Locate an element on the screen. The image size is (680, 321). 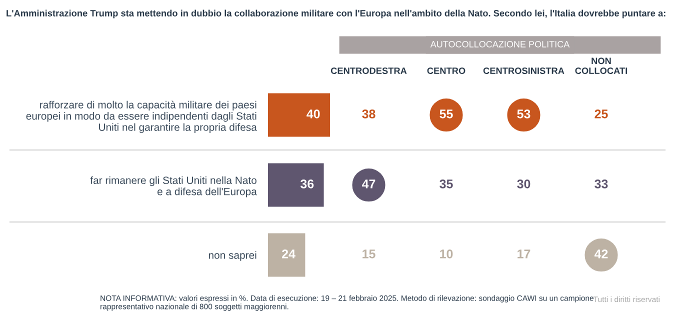
category-label: CENTRO is located at coordinates (446, 71).